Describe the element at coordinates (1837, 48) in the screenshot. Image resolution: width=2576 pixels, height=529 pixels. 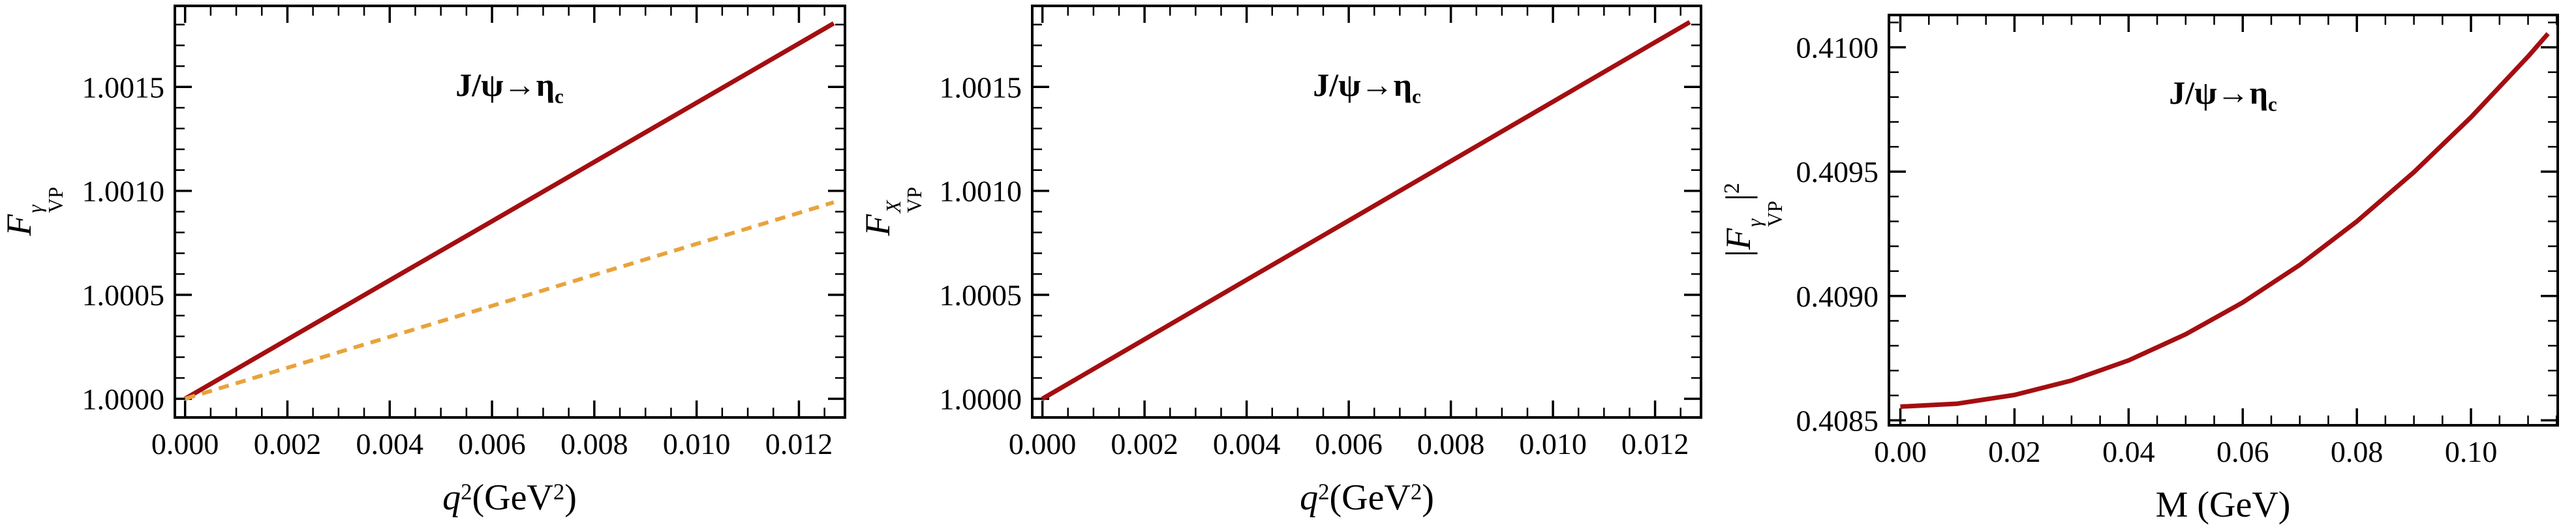
I see `y-tick-label: 0.4100` at that location.